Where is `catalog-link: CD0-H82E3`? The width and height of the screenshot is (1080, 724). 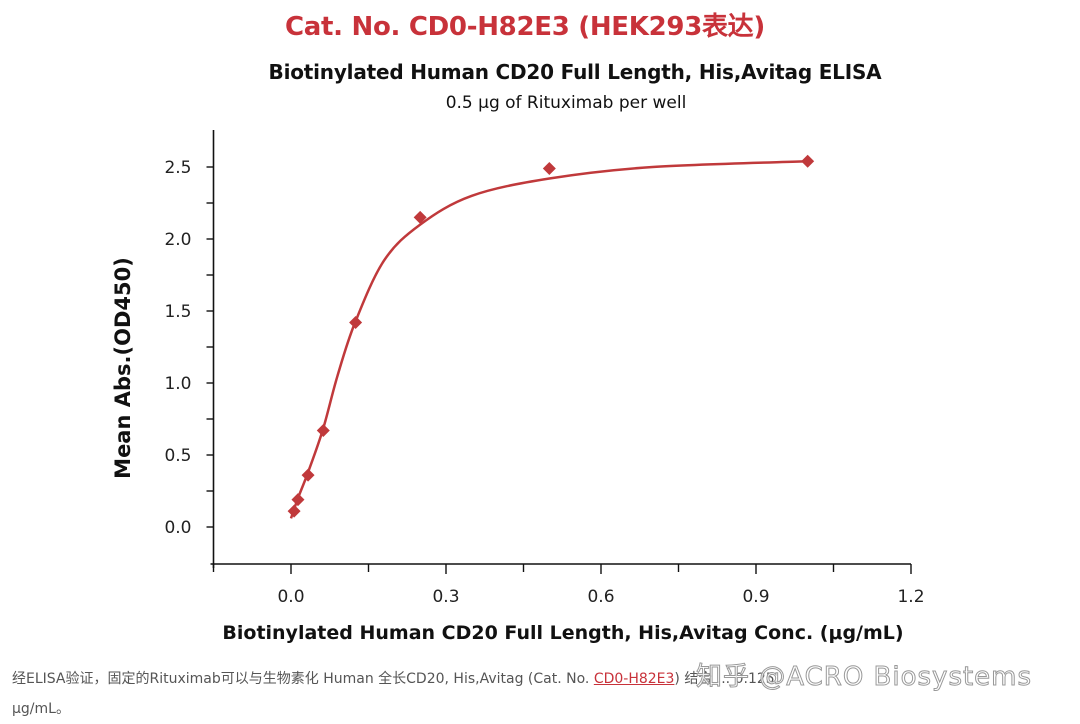
catalog-link: CD0-H82E3 is located at coordinates (634, 679).